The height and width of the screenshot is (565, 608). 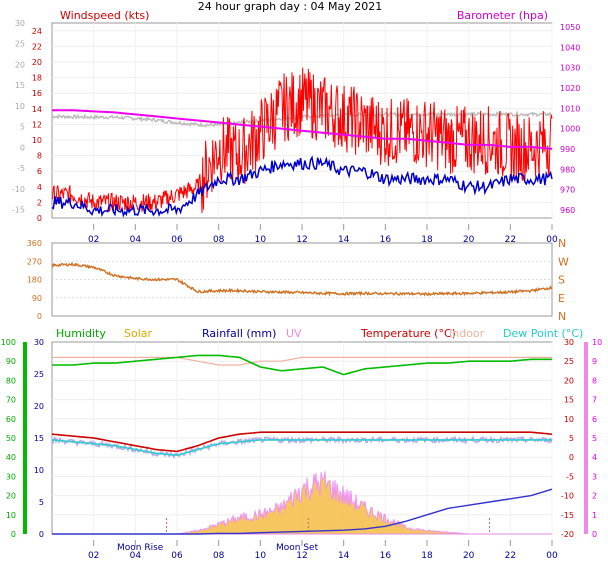 What do you see at coordinates (8, 342) in the screenshot?
I see `humidity-axis-tick-label: 100` at bounding box center [8, 342].